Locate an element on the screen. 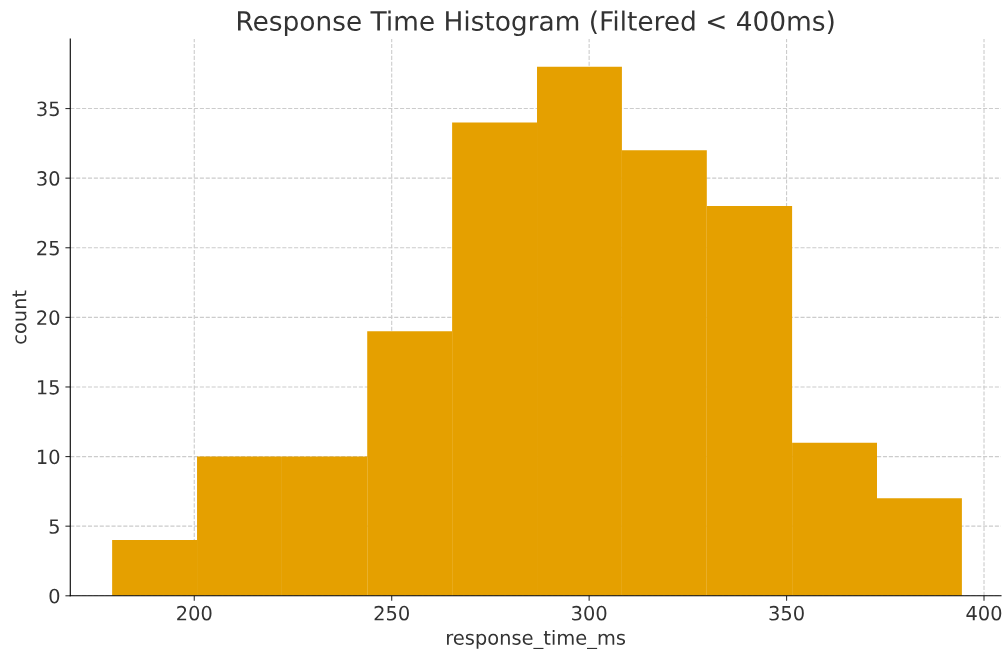 This screenshot has width=1004, height=649. y-tick-label: 25 is located at coordinates (48, 248).